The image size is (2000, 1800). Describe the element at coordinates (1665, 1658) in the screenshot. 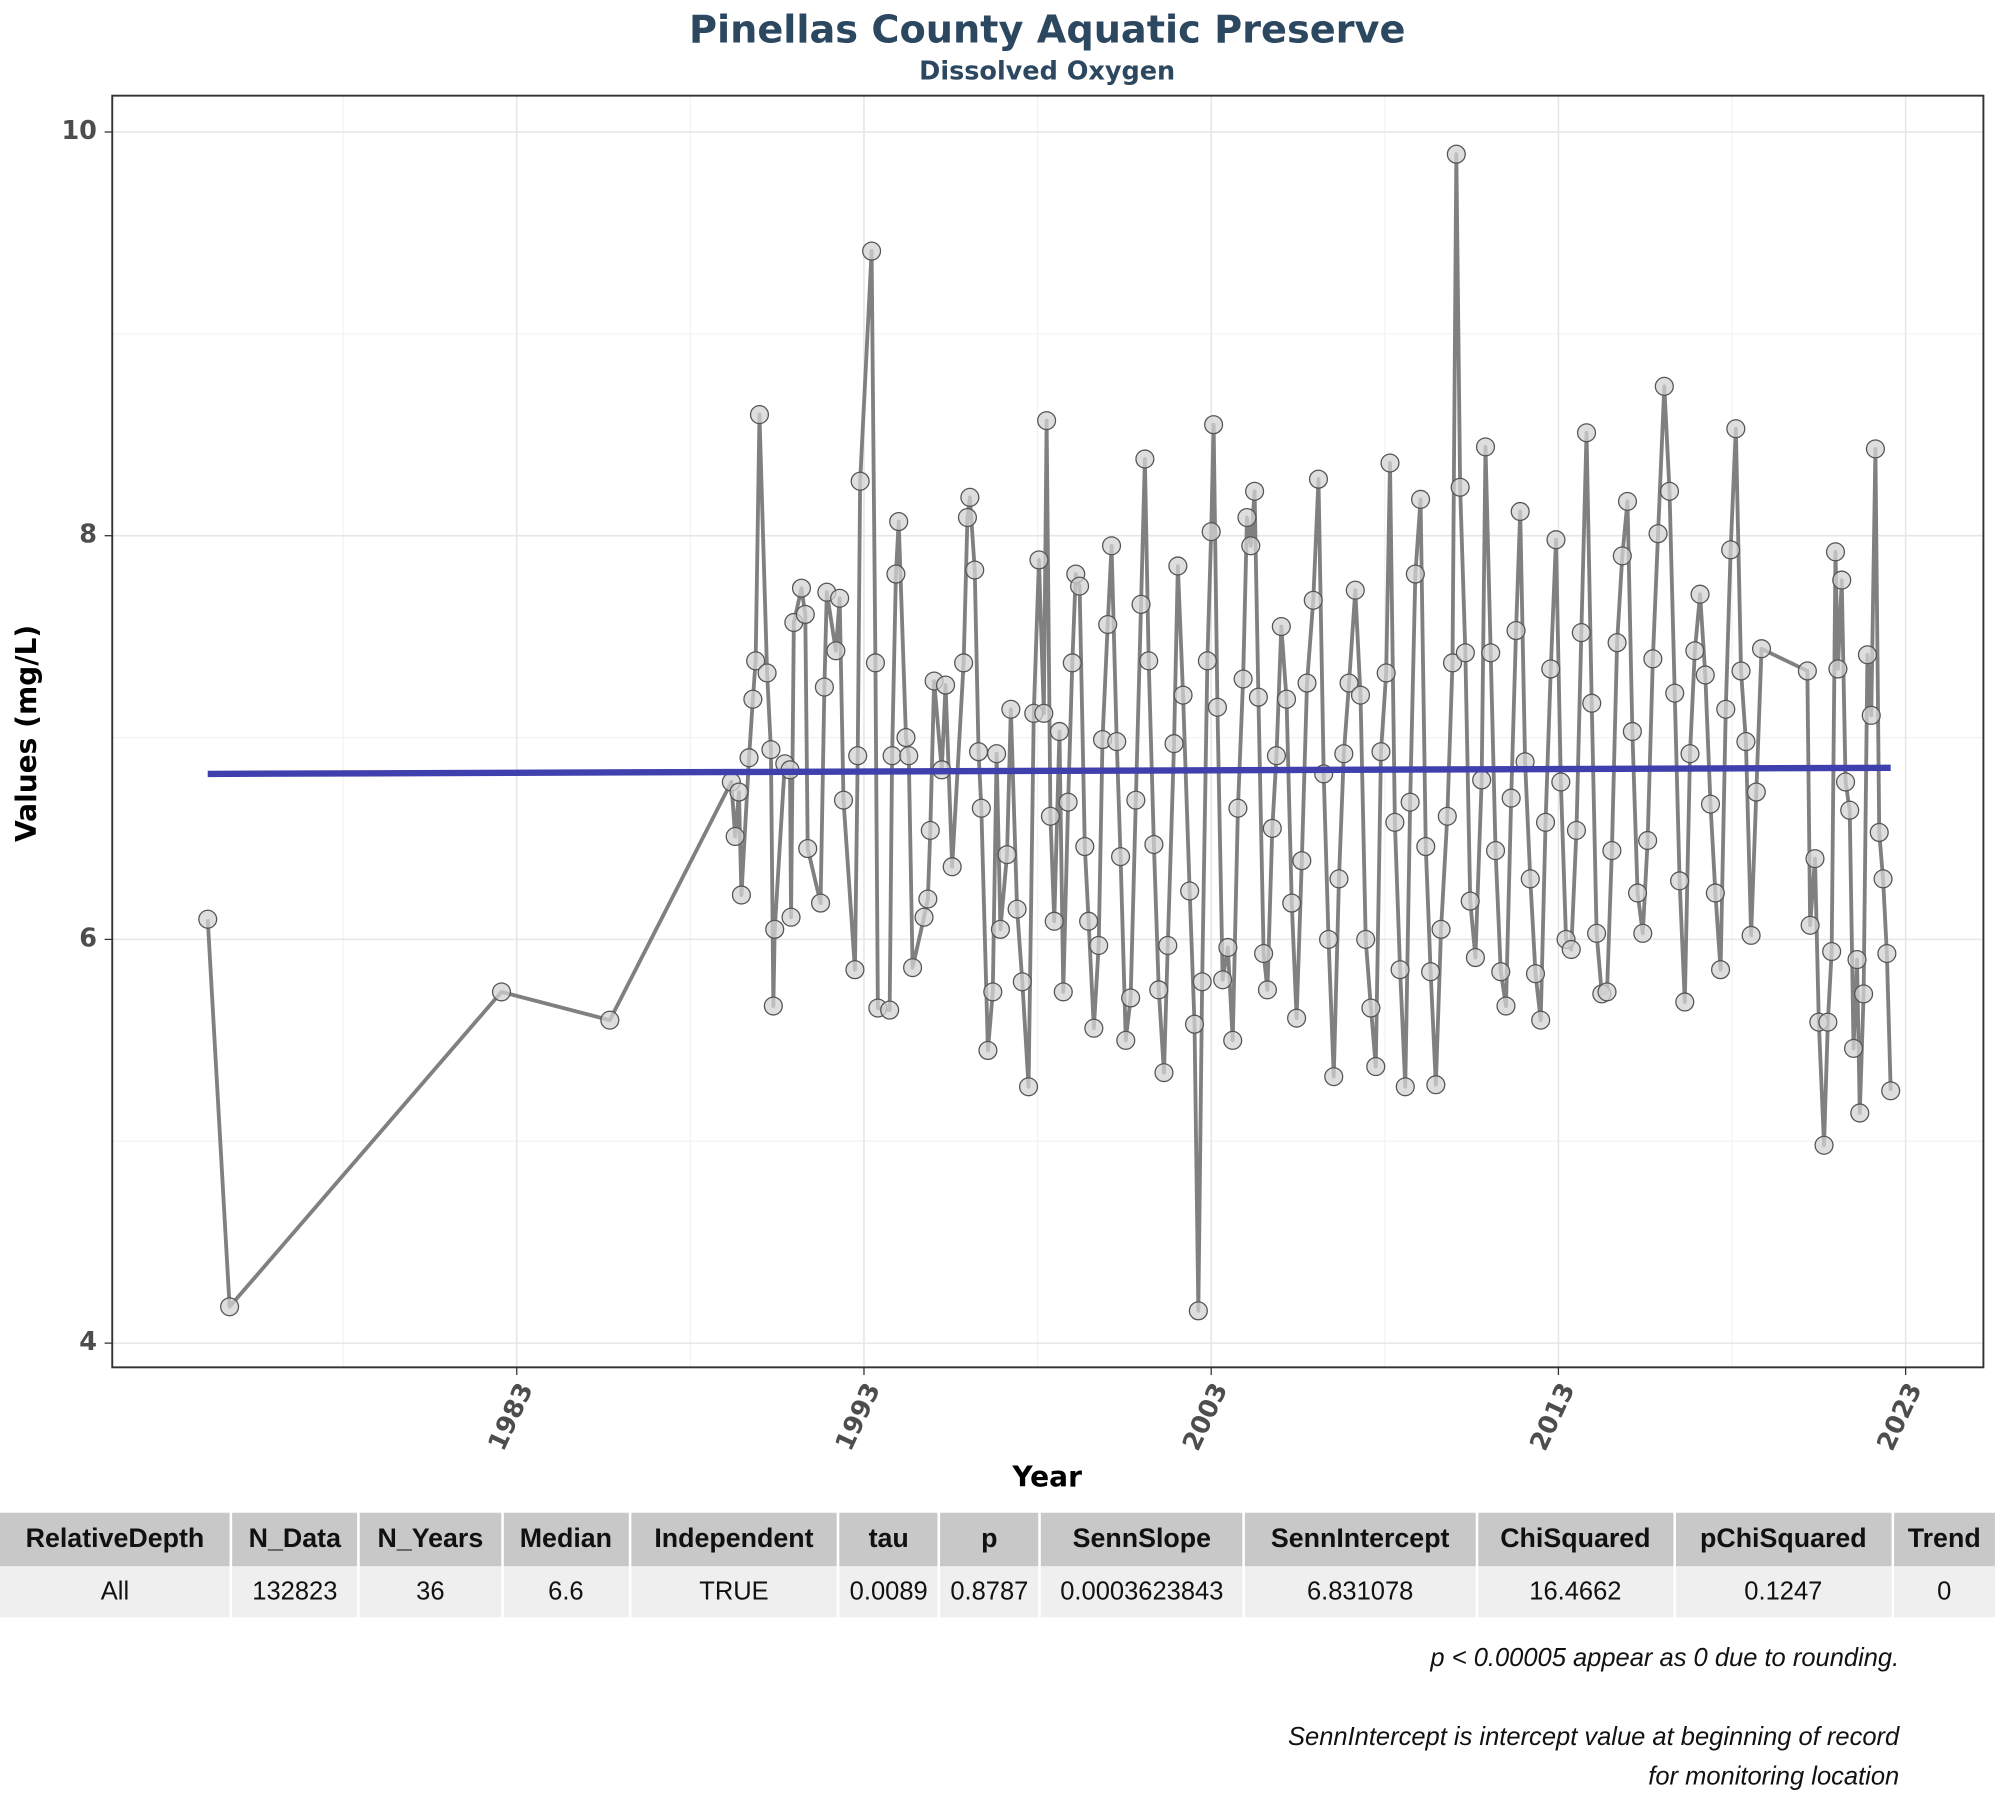

I see `note: p < 0.00005 appear as 0 due to rounding.` at that location.